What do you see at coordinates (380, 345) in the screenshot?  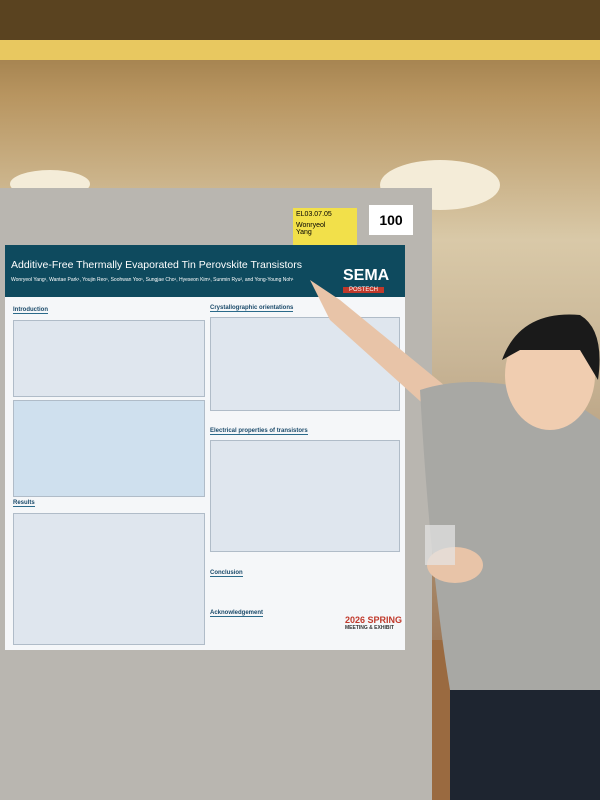 I see `arm` at bounding box center [380, 345].